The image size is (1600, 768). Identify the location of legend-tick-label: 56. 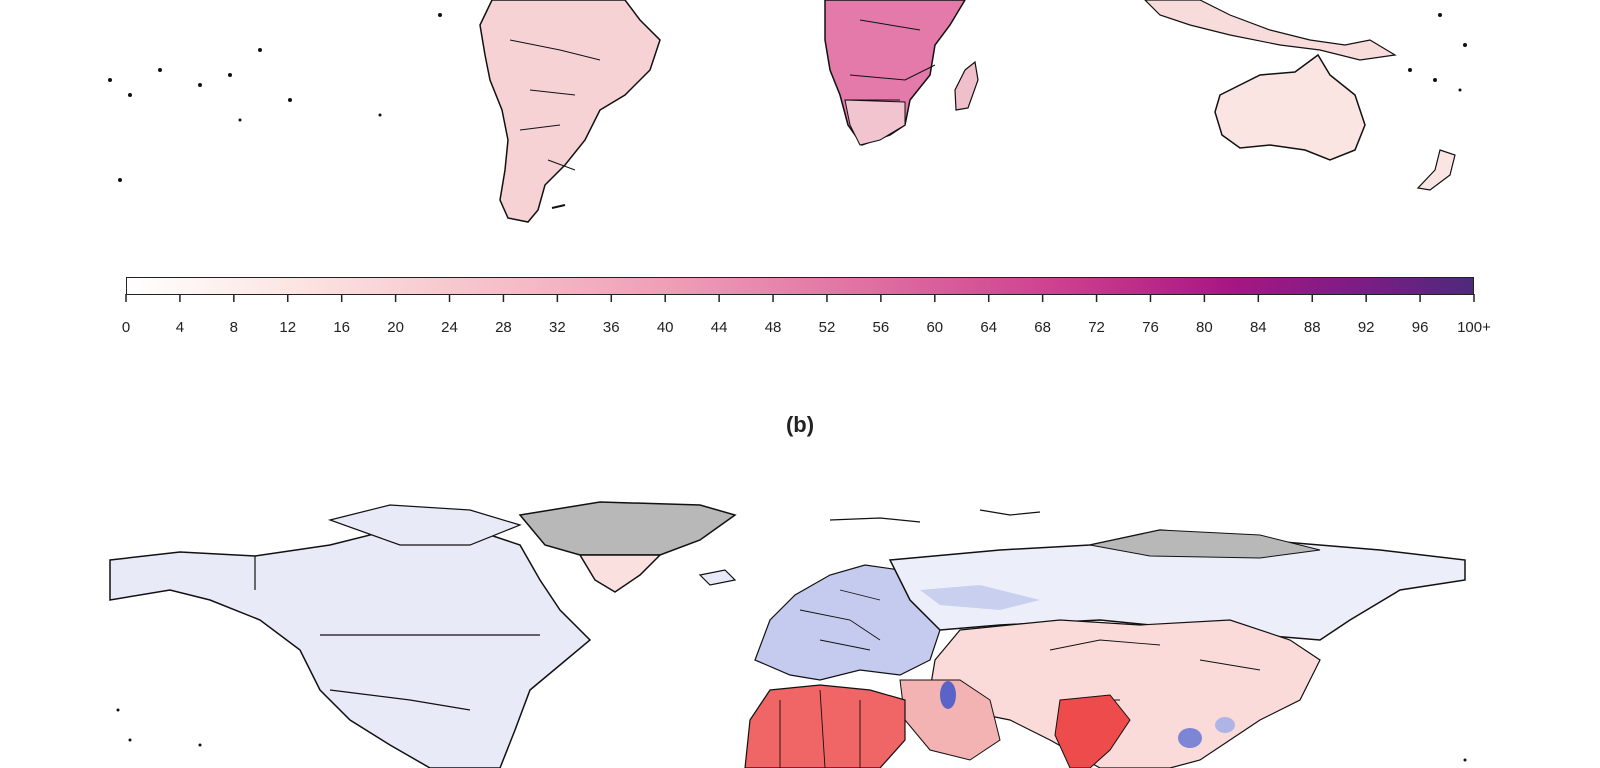
(881, 327).